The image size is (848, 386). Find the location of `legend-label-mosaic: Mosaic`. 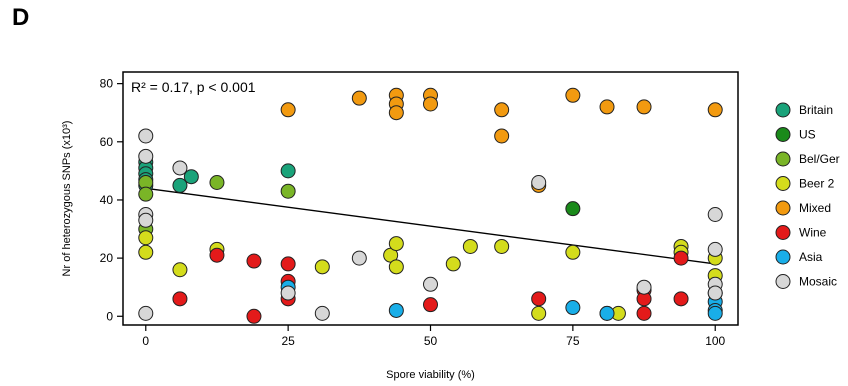

legend-label-mosaic: Mosaic is located at coordinates (818, 282).